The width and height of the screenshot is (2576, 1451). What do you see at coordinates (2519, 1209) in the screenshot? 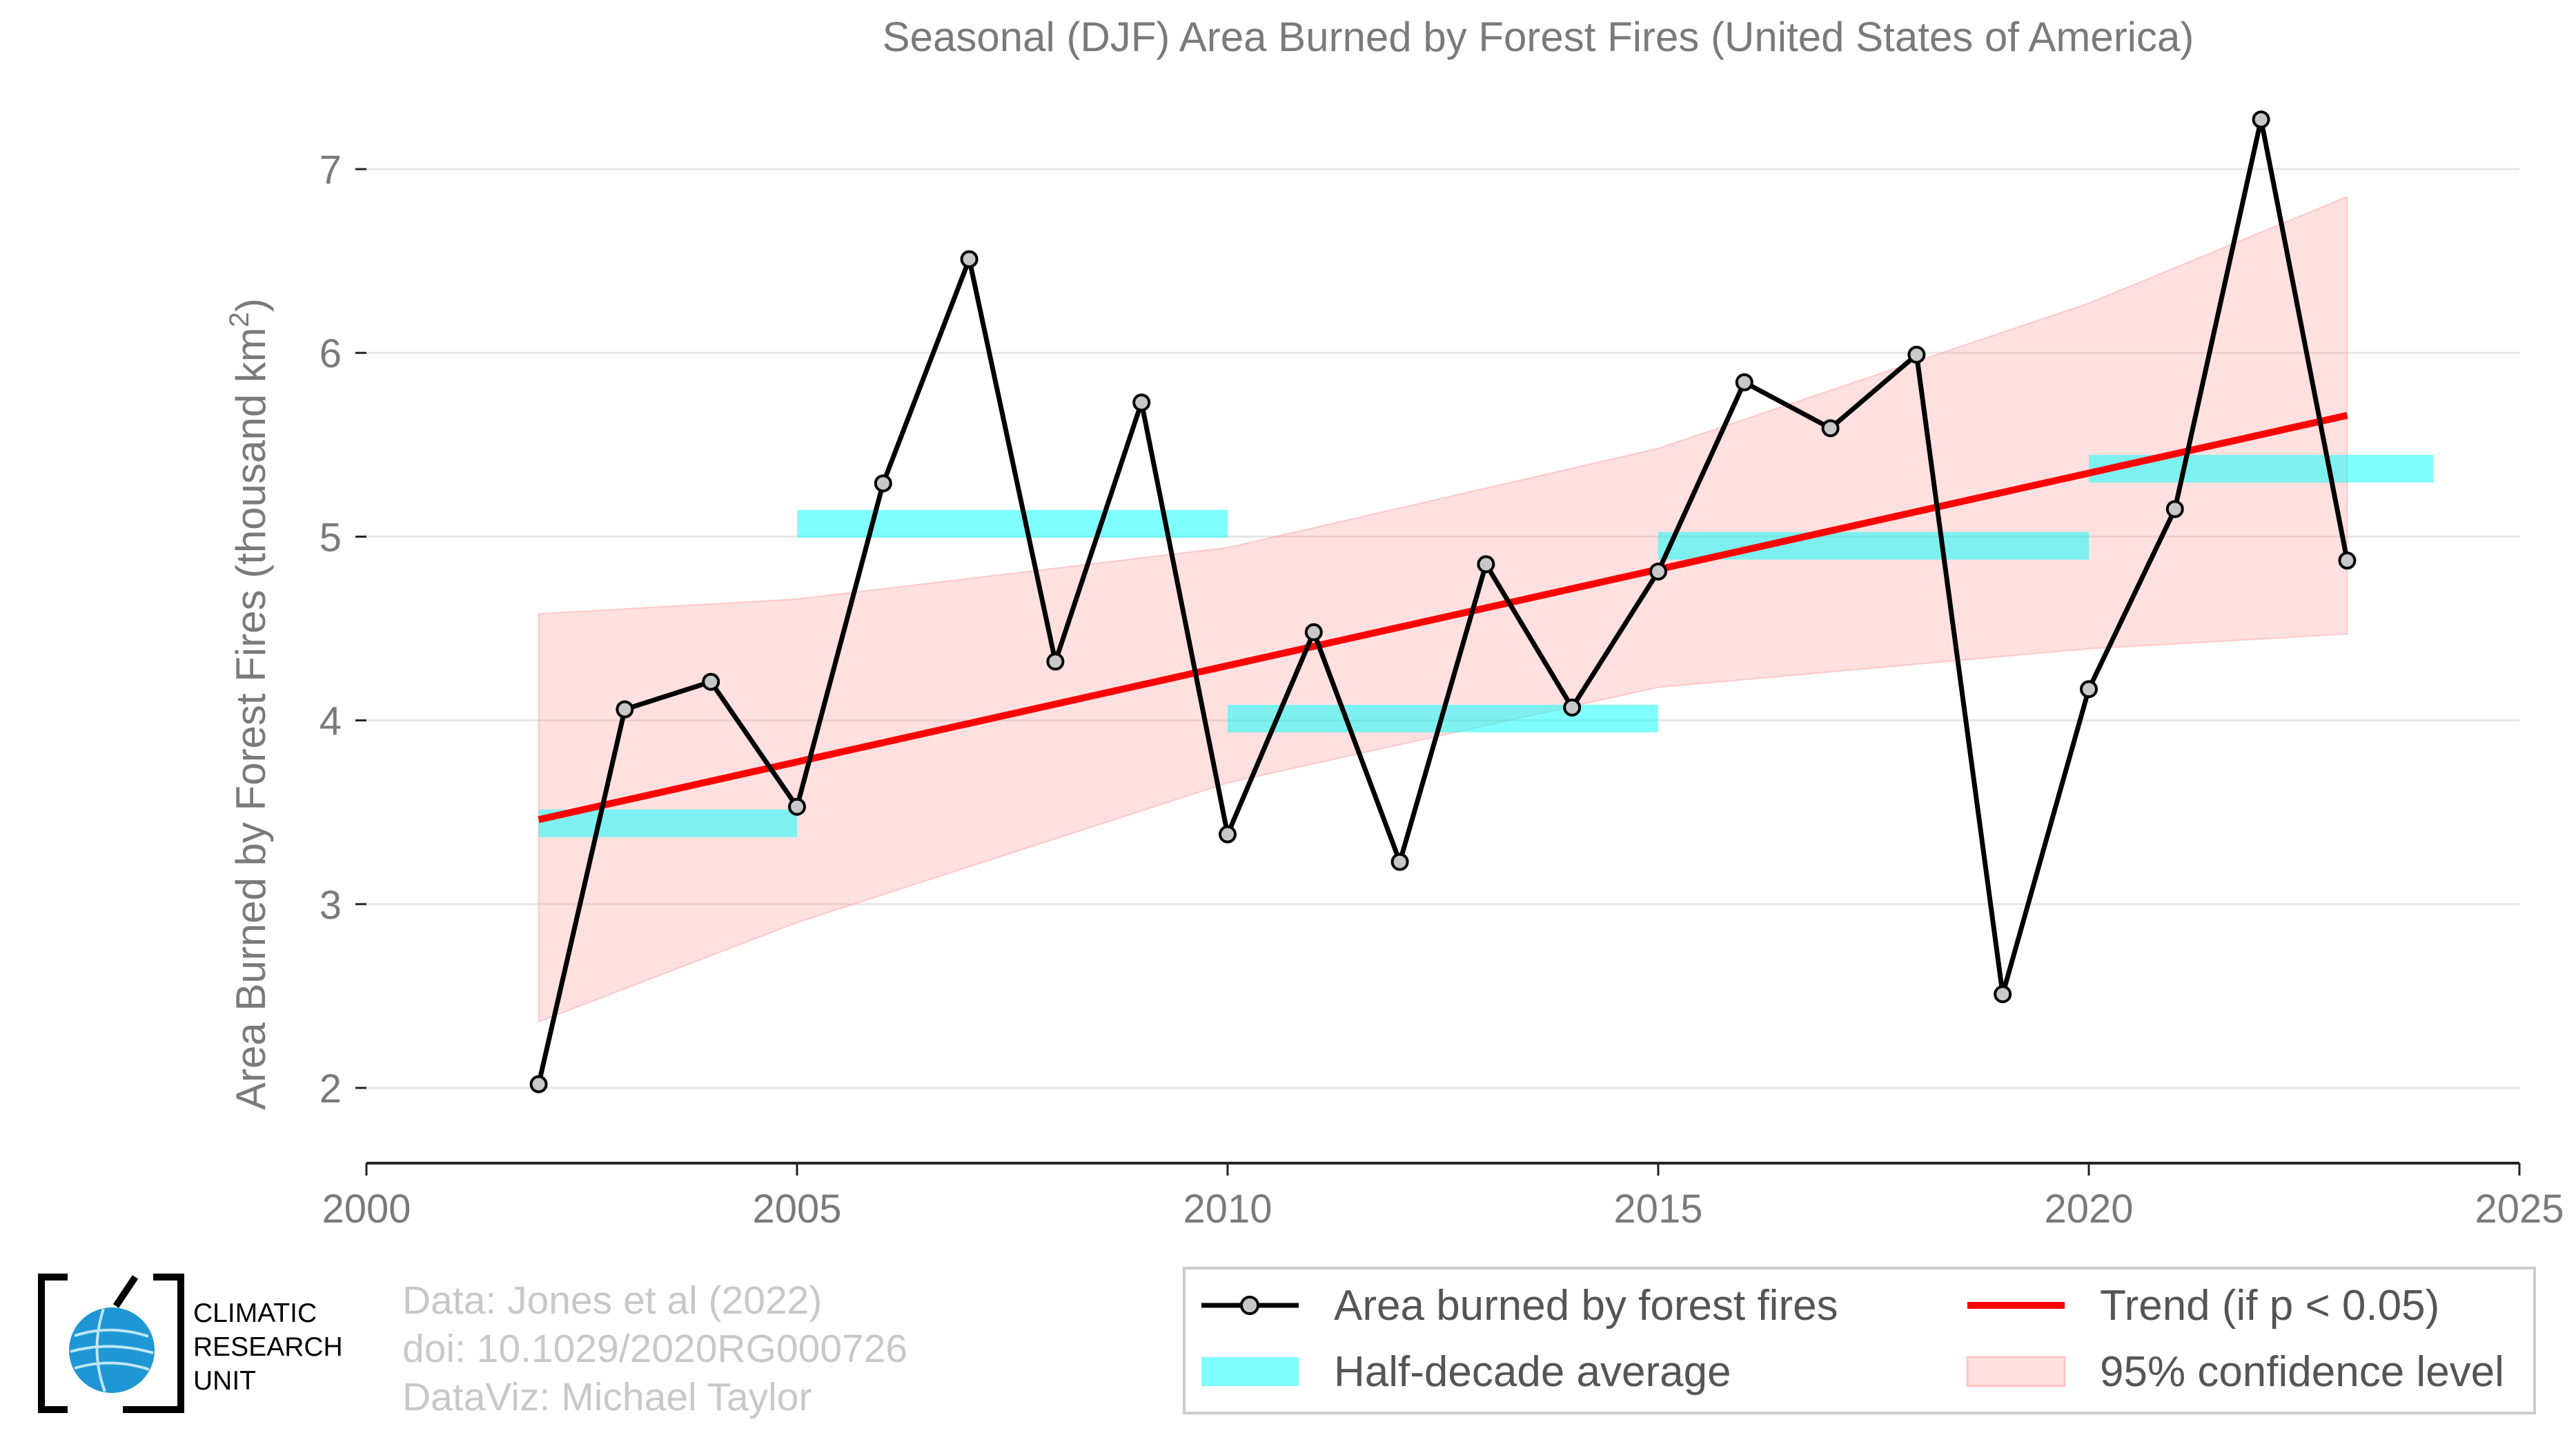
I see `x-tick-label-2025: 2025` at bounding box center [2519, 1209].